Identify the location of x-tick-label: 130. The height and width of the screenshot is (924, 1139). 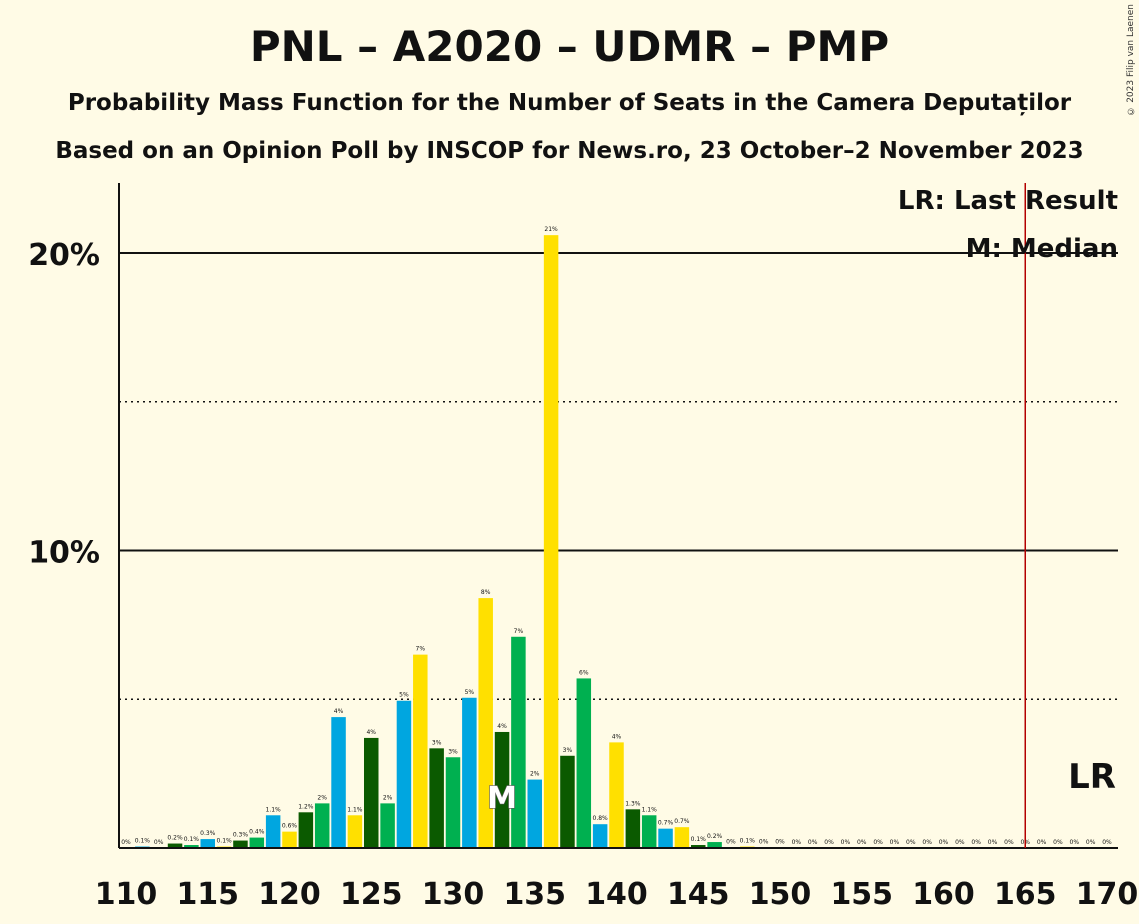
(453, 894).